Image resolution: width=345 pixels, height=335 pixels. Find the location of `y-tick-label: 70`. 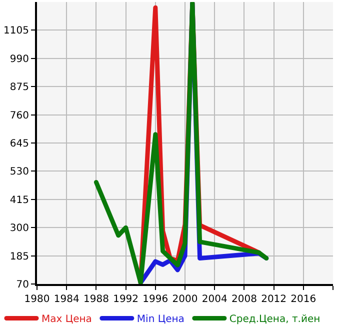

y-tick-label: 70 is located at coordinates (22, 285).